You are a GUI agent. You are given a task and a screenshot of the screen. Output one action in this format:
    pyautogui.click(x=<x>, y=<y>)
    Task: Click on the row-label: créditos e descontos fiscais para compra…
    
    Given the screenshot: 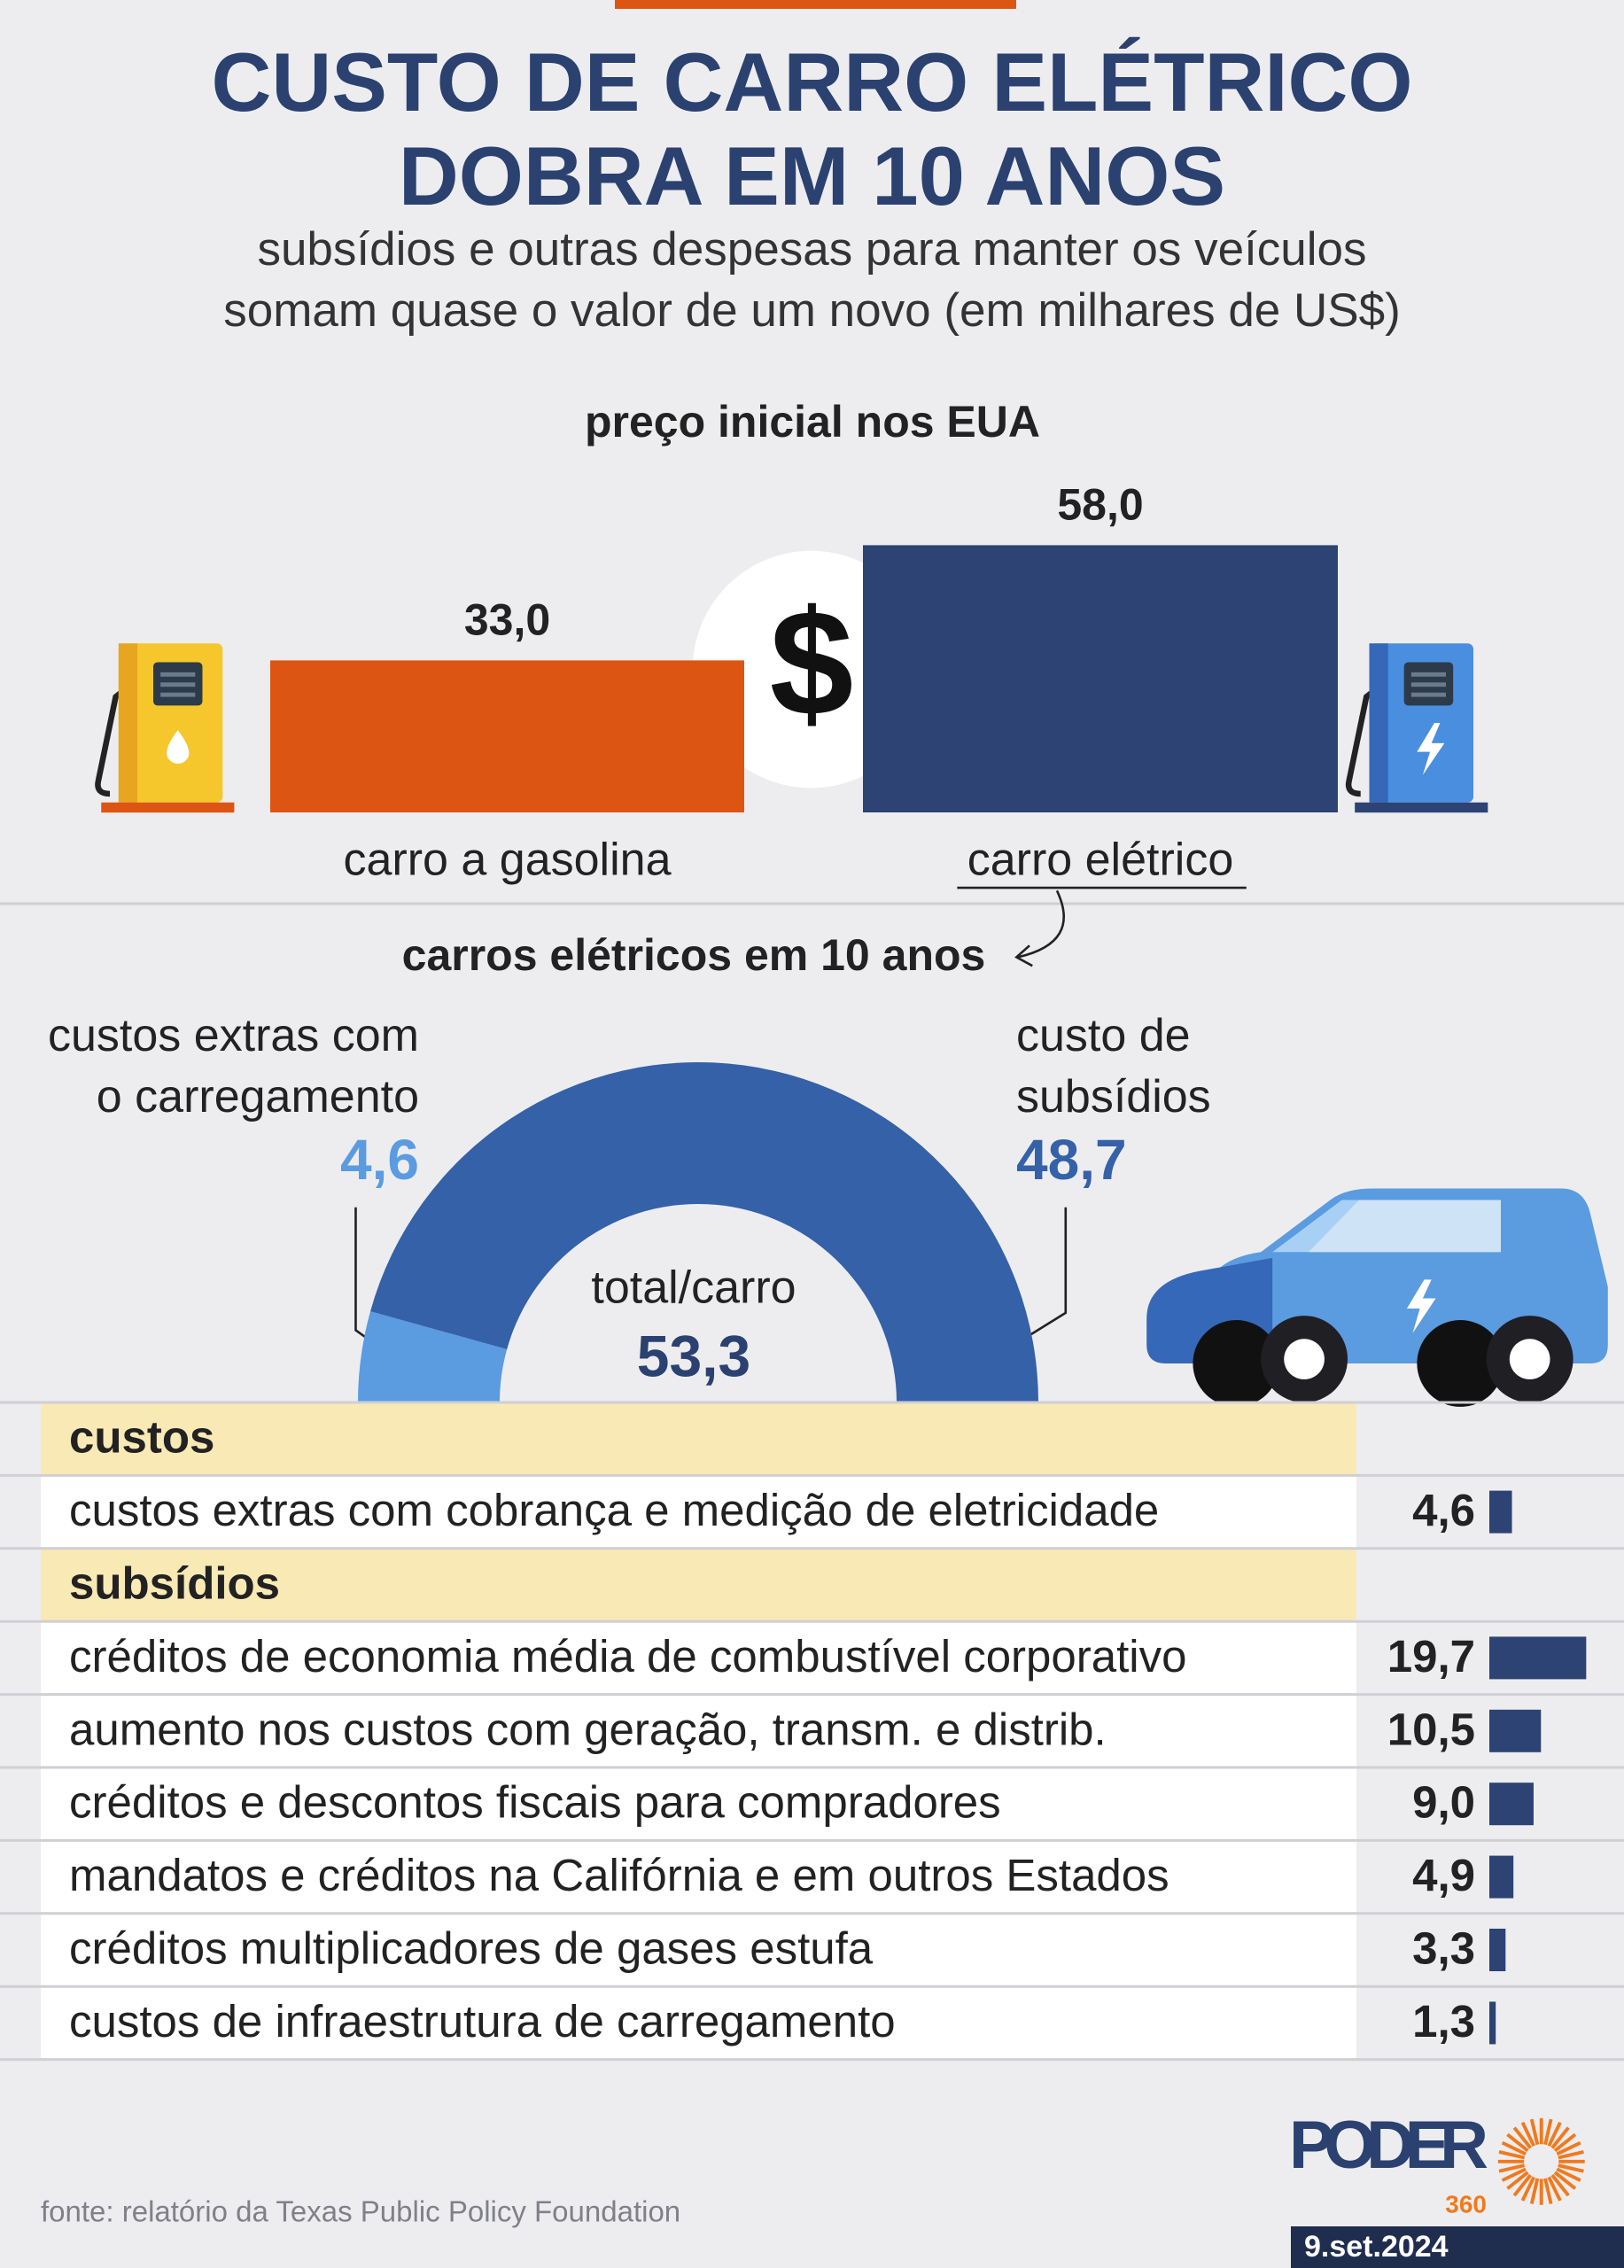 What is the action you would take?
    pyautogui.click(x=535, y=1802)
    